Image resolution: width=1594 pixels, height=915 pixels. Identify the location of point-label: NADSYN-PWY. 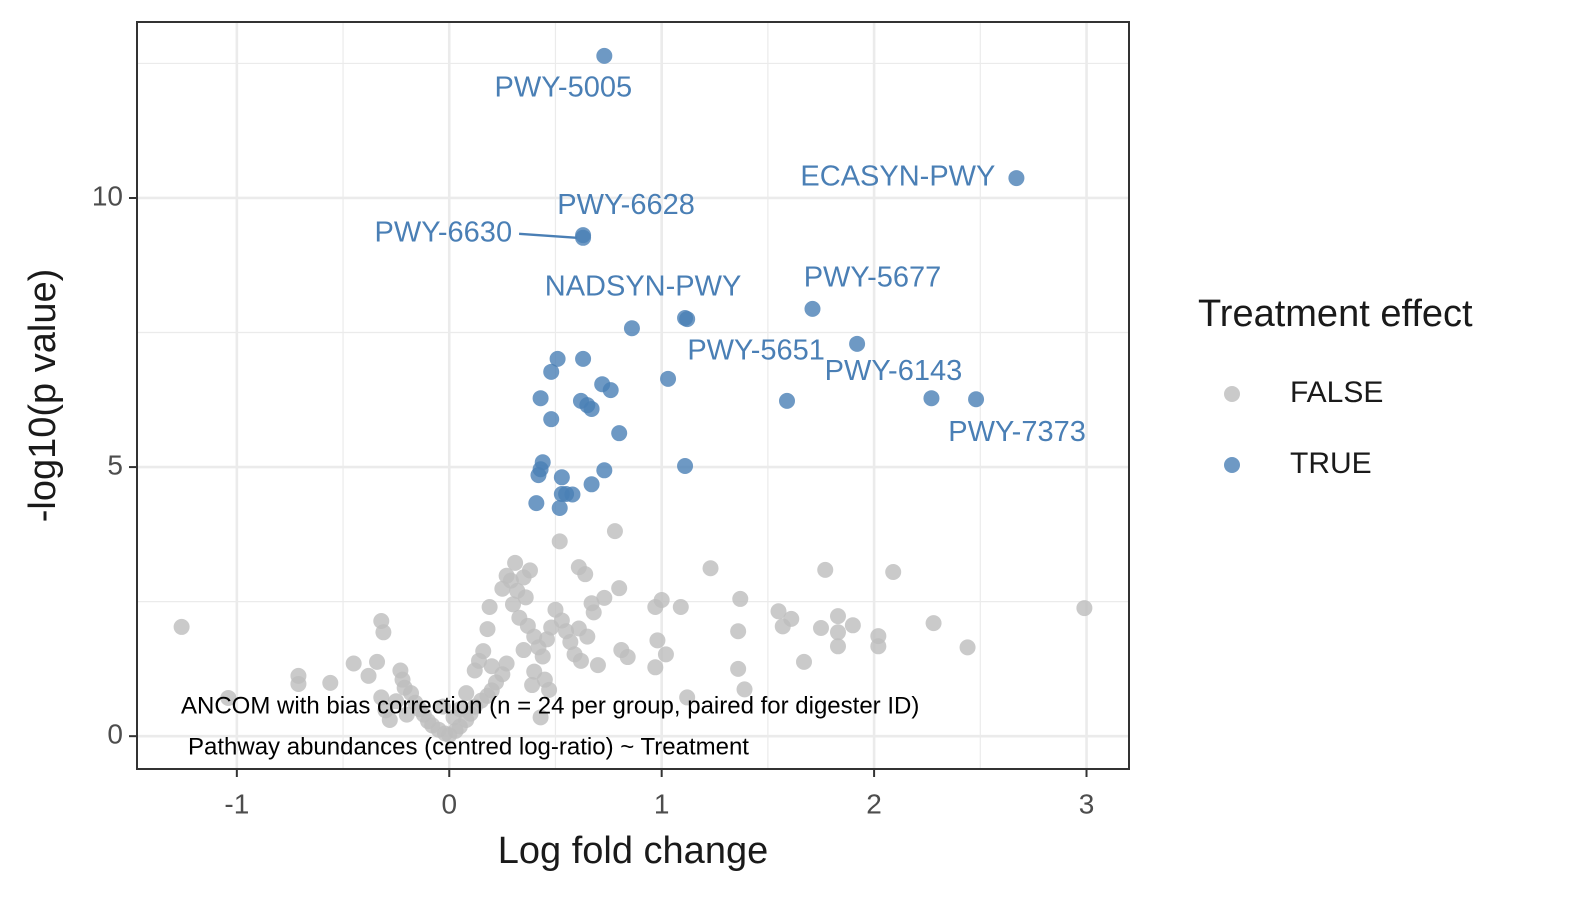
(643, 287).